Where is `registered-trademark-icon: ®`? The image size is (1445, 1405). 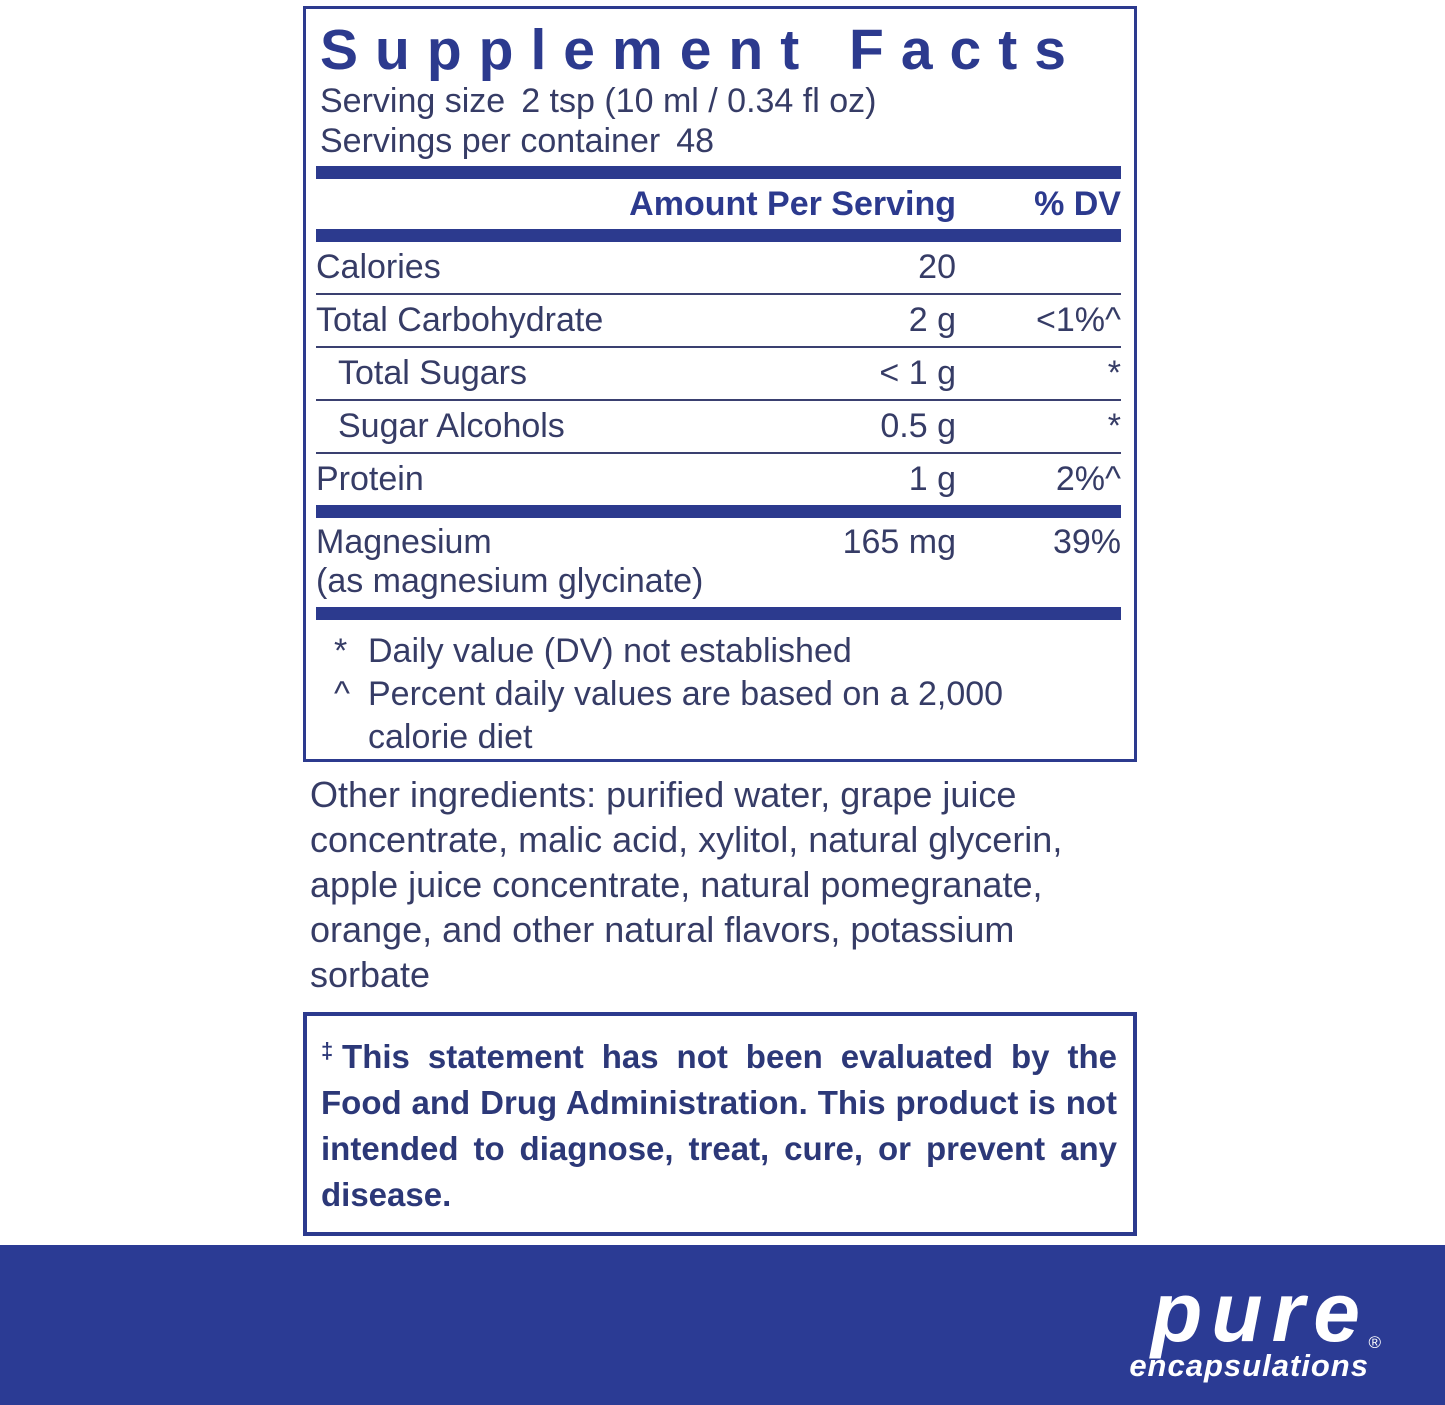
registered-trademark-icon: ® is located at coordinates (1374, 1342).